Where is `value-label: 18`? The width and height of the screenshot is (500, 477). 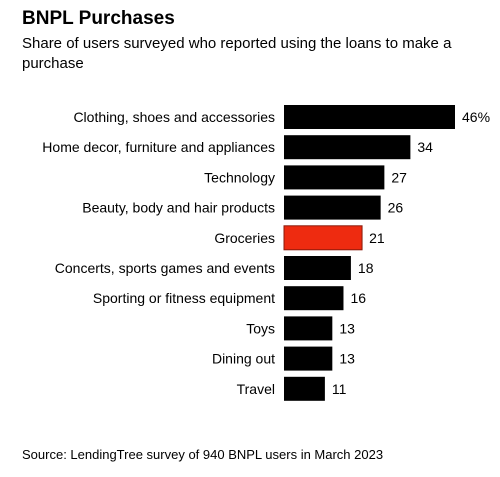 value-label: 18 is located at coordinates (366, 268).